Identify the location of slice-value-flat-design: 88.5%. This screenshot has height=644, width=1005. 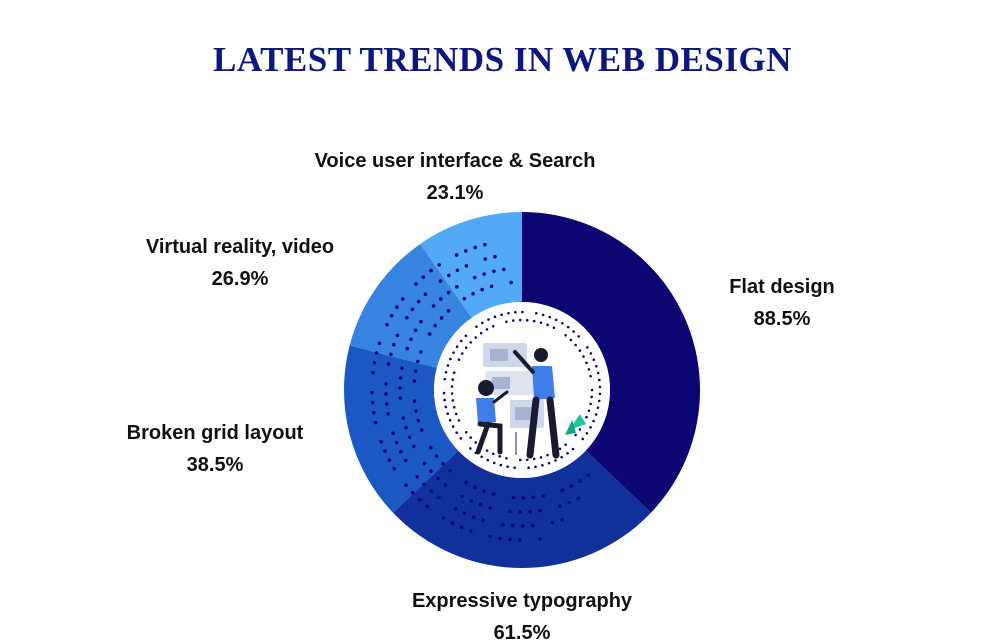
(782, 319).